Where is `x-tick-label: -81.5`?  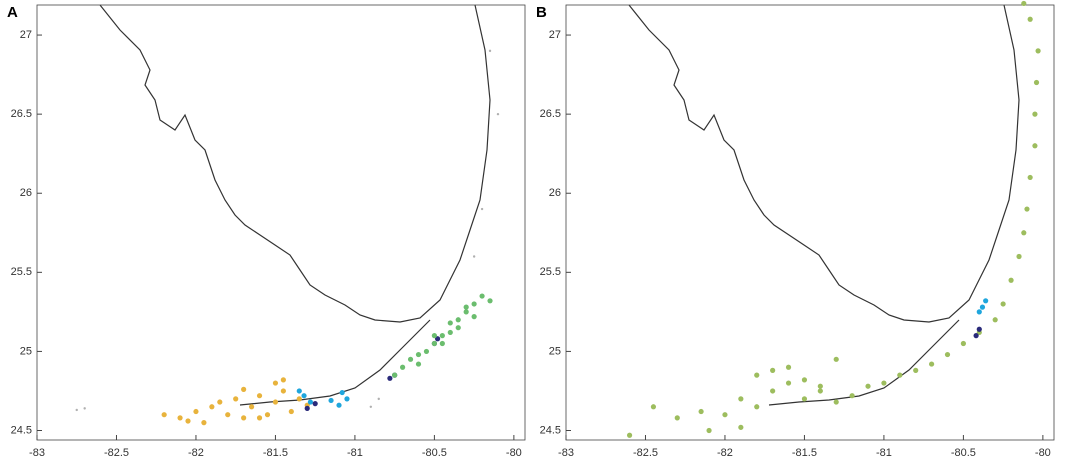
x-tick-label: -81.5 is located at coordinates (275, 453).